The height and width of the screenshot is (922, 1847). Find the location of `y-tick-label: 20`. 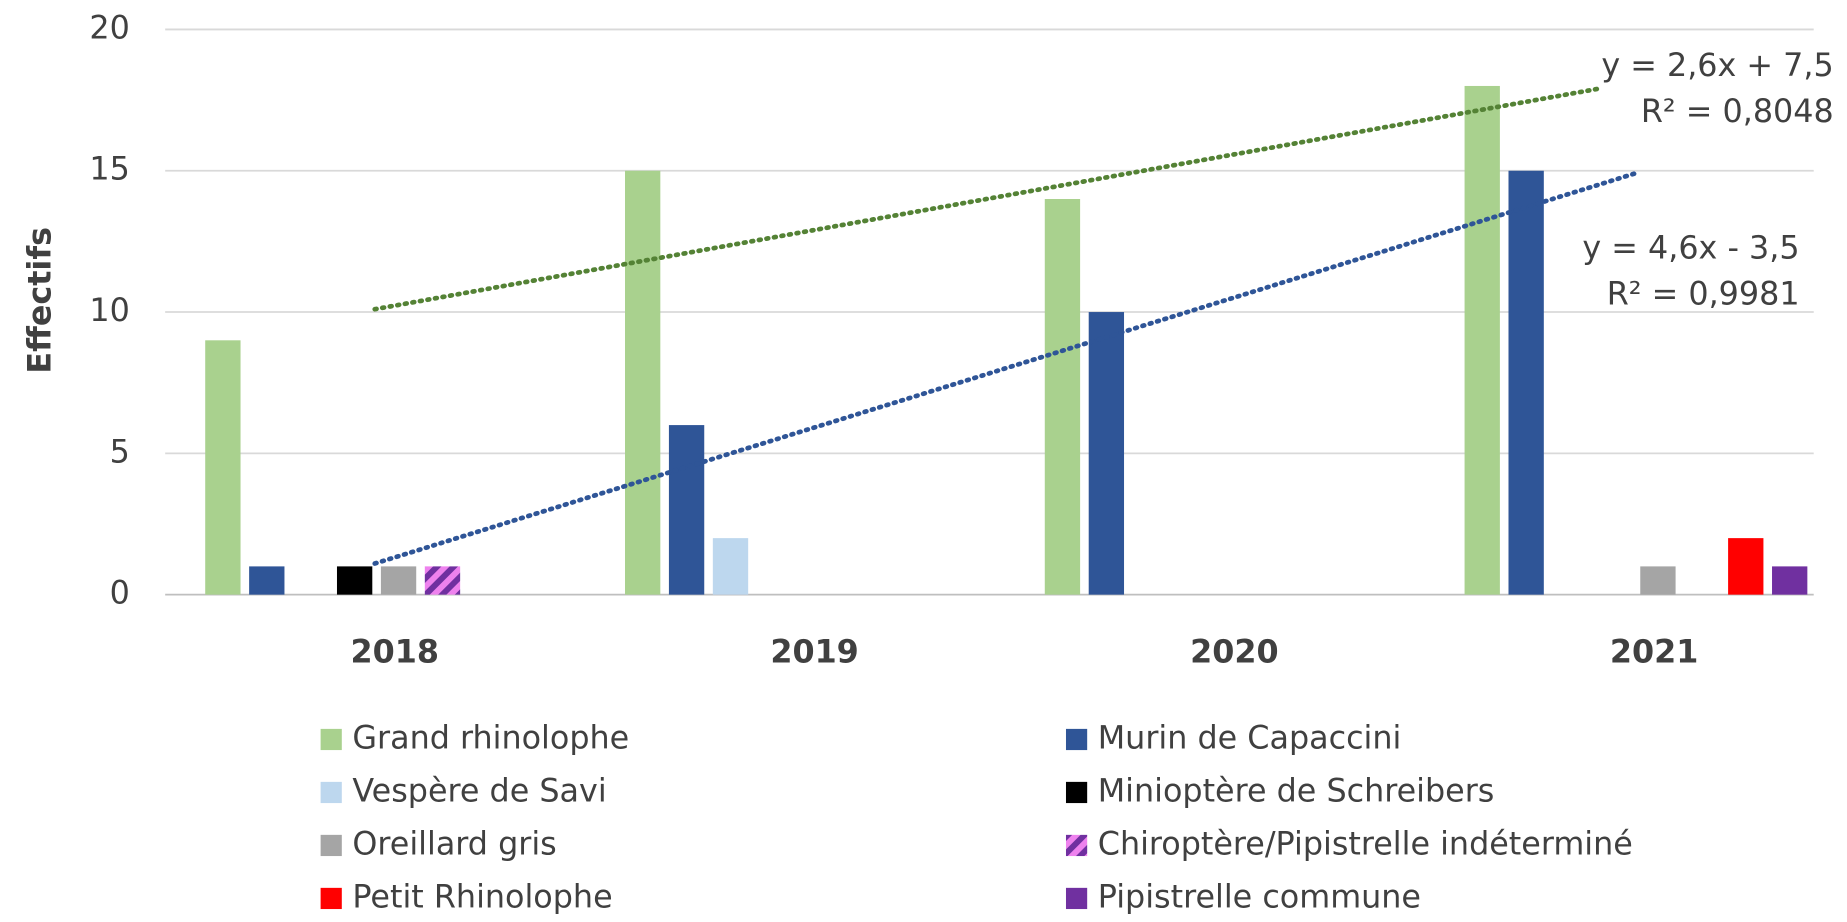

y-tick-label: 20 is located at coordinates (109, 27).